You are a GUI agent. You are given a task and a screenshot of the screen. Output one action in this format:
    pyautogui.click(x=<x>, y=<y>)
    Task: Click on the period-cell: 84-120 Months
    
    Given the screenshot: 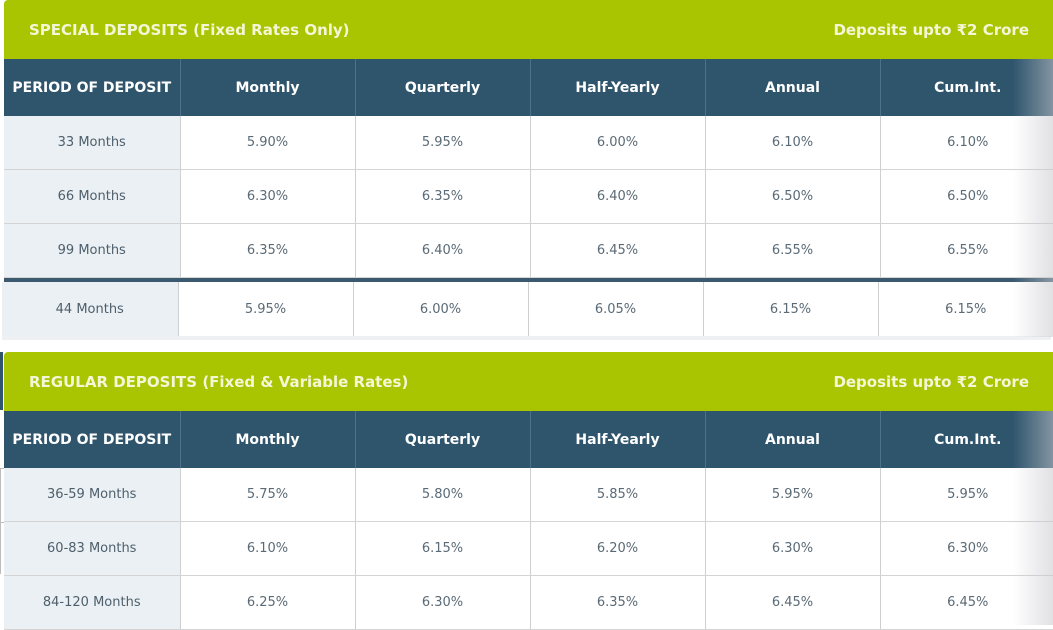 What is the action you would take?
    pyautogui.click(x=92, y=602)
    